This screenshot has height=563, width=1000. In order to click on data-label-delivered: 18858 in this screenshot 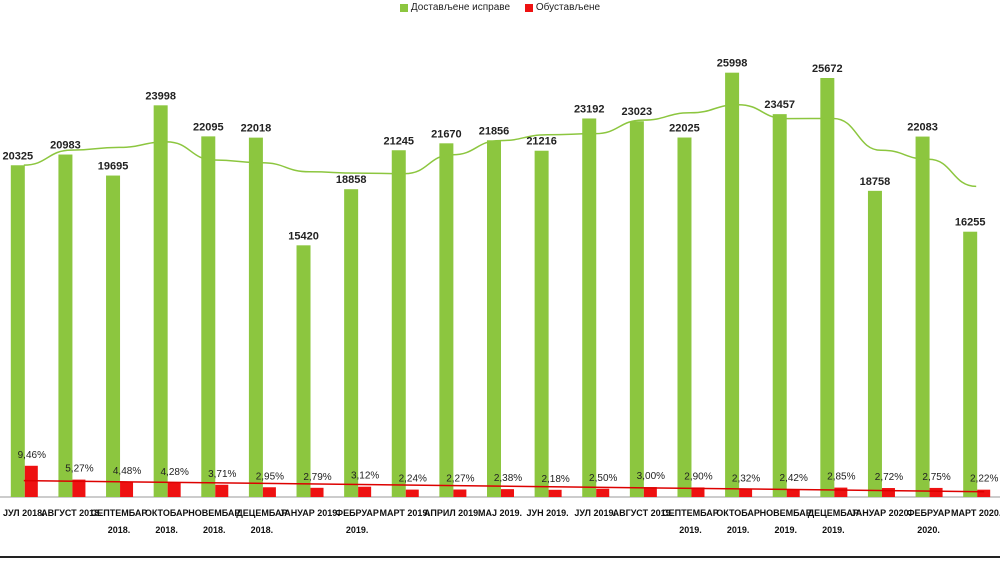, I will do `click(351, 180)`.